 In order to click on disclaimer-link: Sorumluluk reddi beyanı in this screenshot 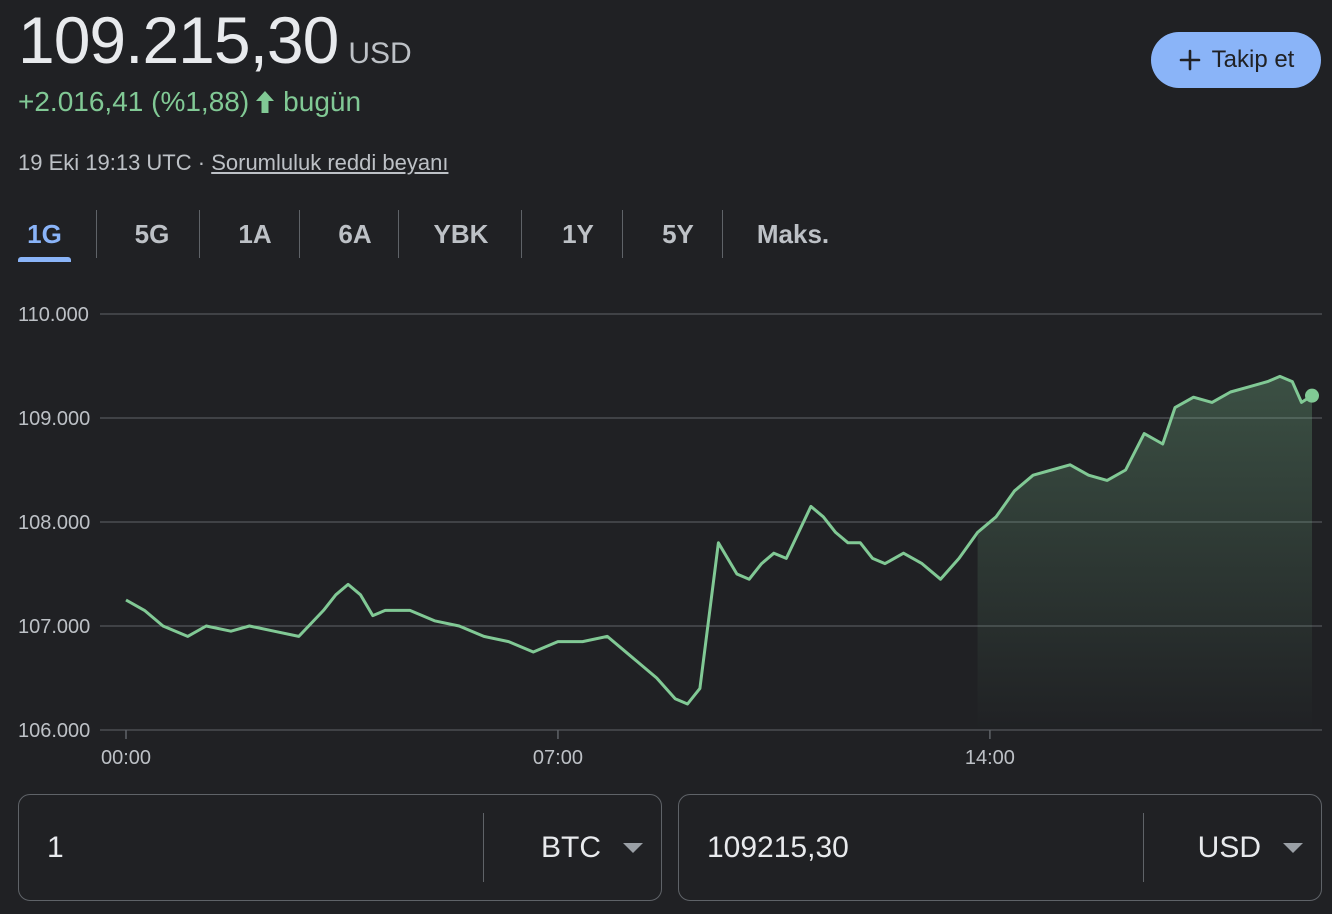, I will do `click(330, 162)`.